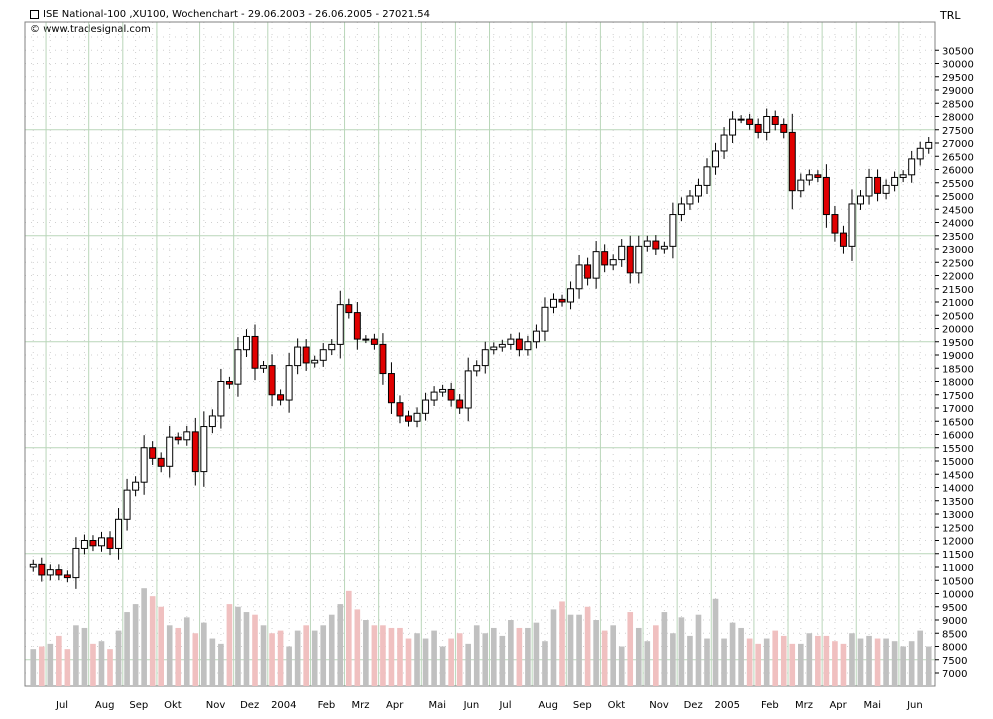  Describe the element at coordinates (481, 637) in the screenshot. I see `volume-bars` at that location.